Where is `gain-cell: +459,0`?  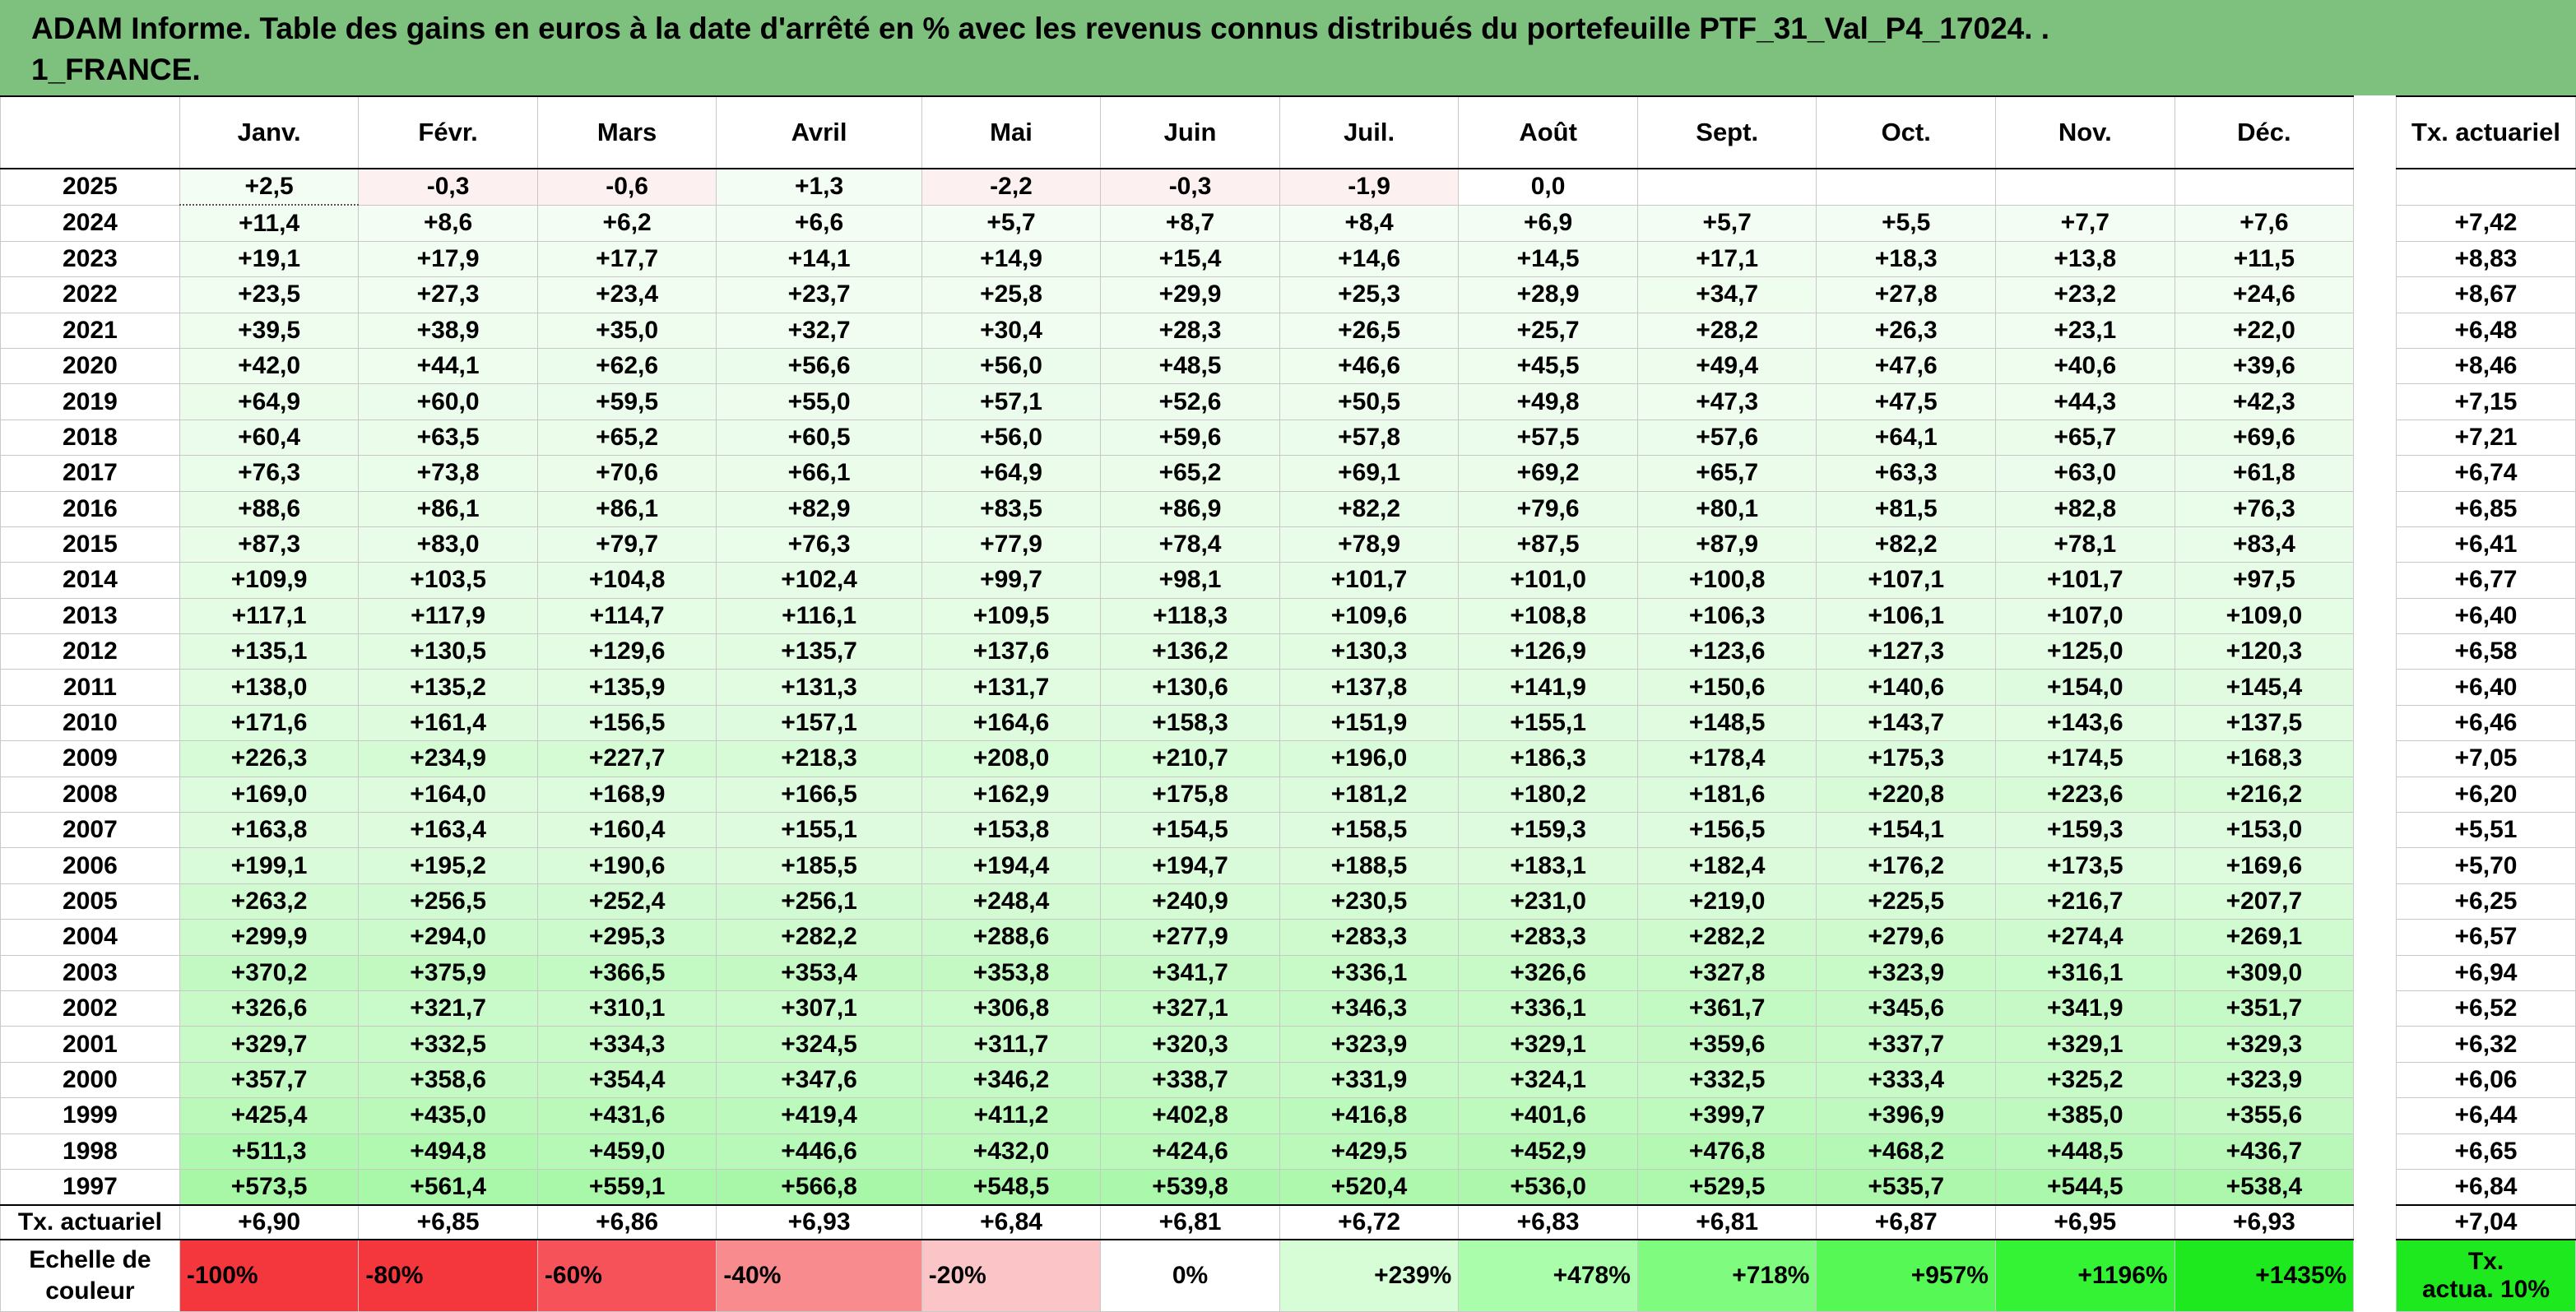
gain-cell: +459,0 is located at coordinates (626, 1151).